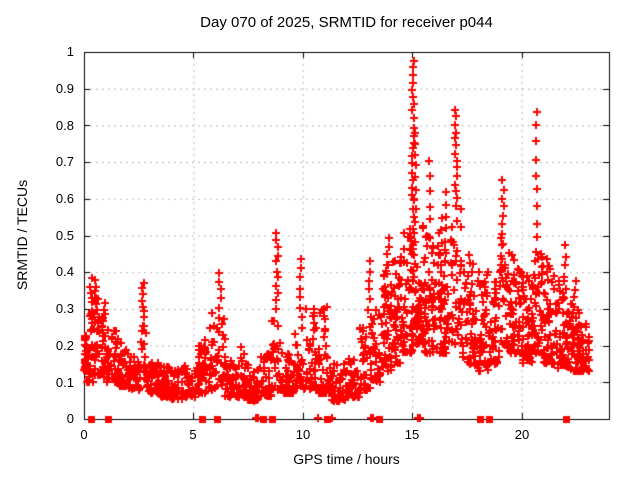 This screenshot has height=480, width=640. Describe the element at coordinates (64, 271) in the screenshot. I see `y-tick-label: 0.4` at that location.